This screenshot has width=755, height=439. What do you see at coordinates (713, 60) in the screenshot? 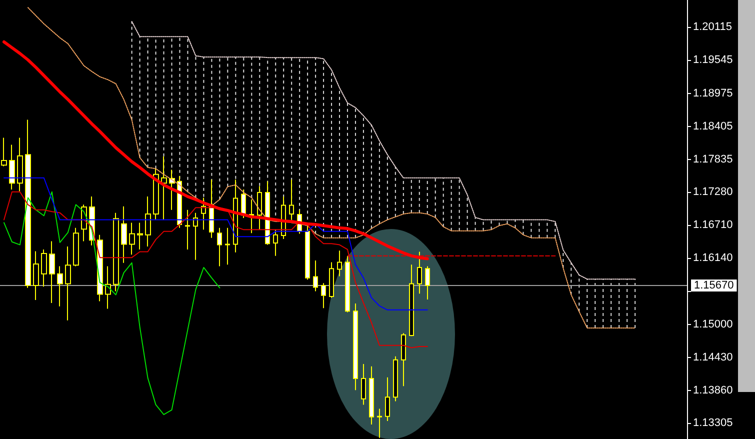
I see `y-tick-label: 1.19545` at bounding box center [713, 60].